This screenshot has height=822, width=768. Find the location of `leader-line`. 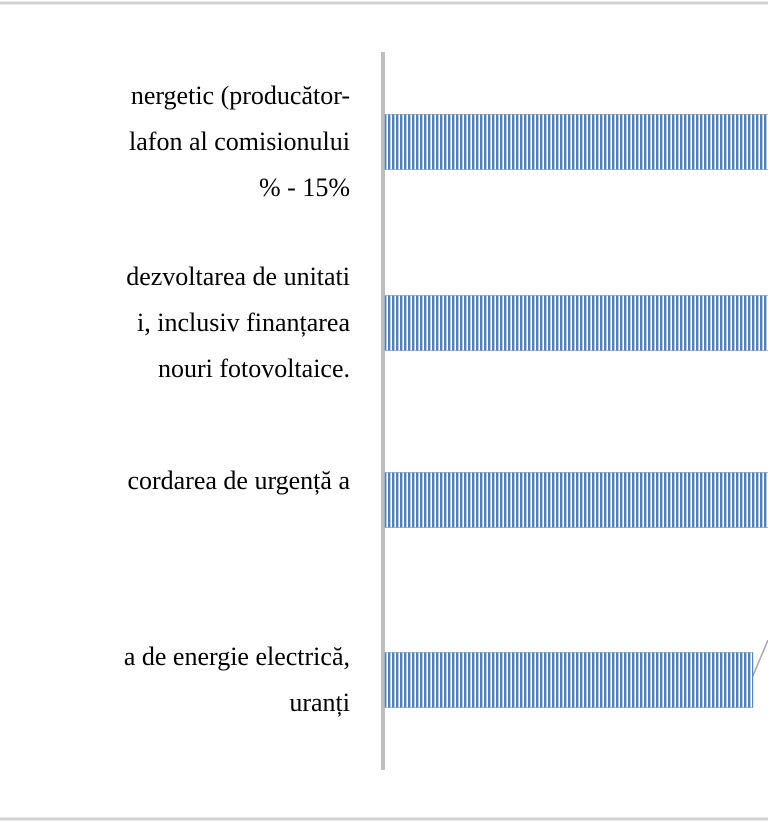

leader-line is located at coordinates (759, 659).